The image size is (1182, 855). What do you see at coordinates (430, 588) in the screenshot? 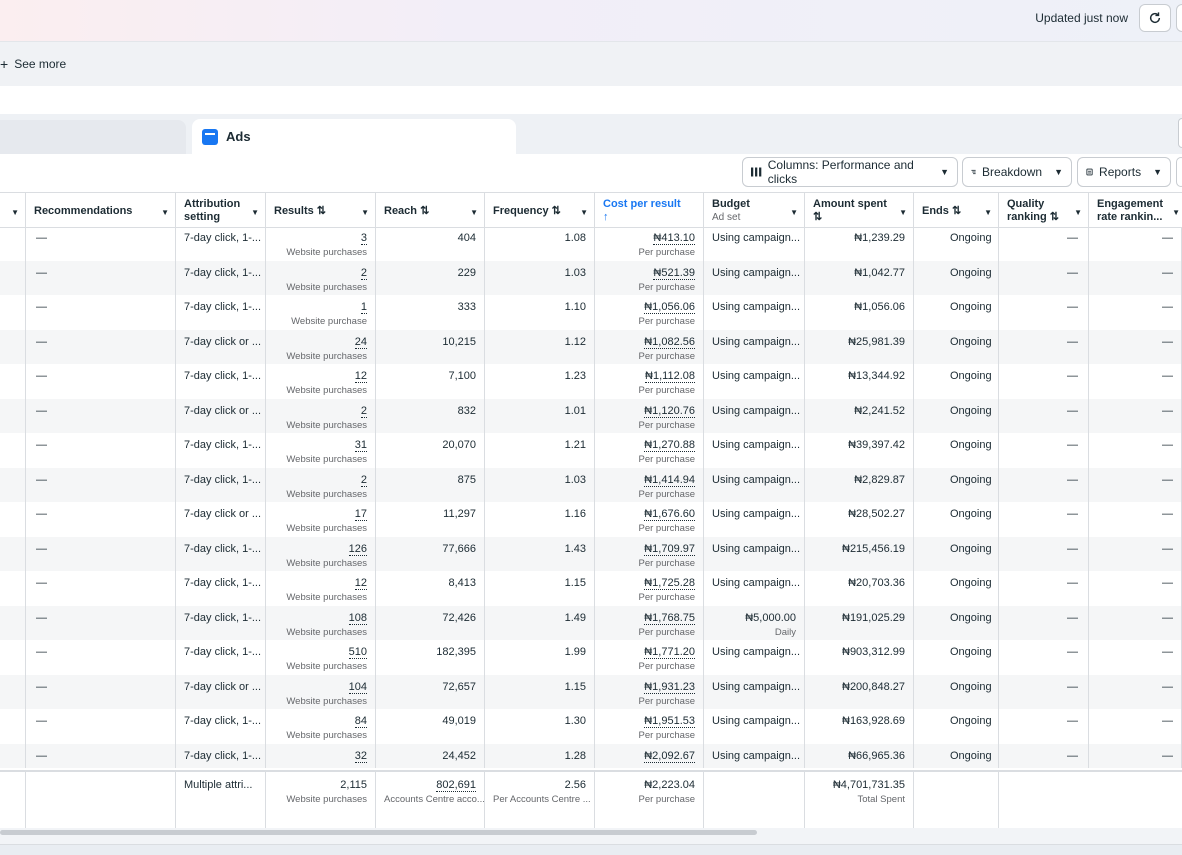
I see `cell-reach: 8,413` at bounding box center [430, 588].